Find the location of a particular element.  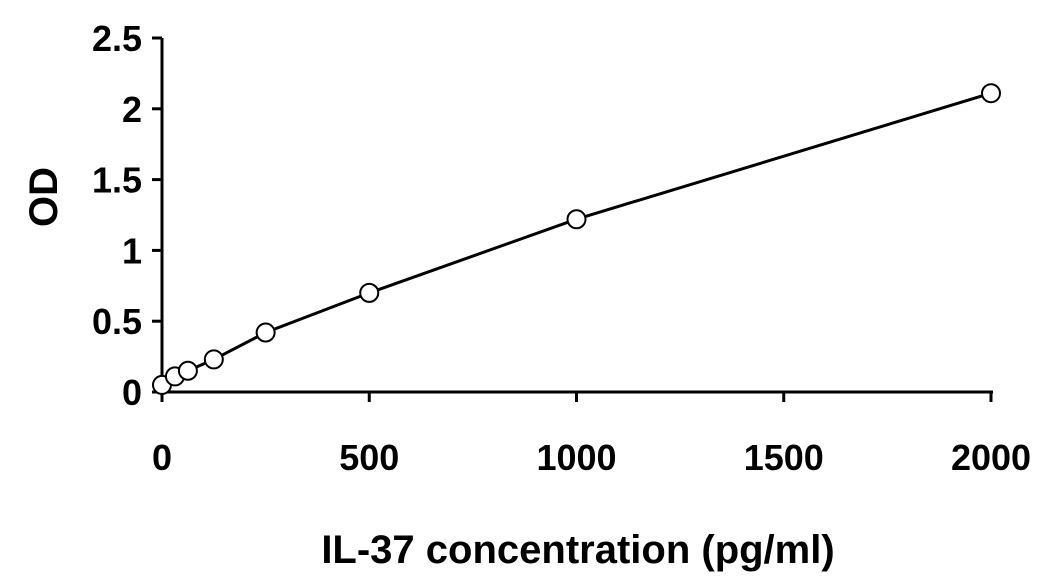

x-tick-label: 1000 is located at coordinates (576, 457).